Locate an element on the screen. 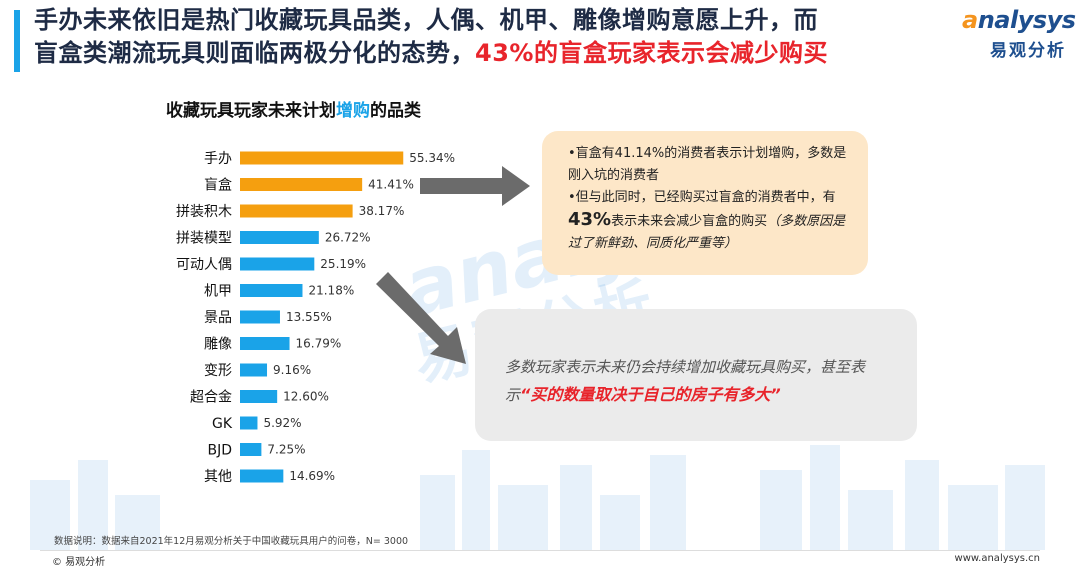 This screenshot has height=572, width=1080. category-label: 可动人偶 is located at coordinates (204, 265).